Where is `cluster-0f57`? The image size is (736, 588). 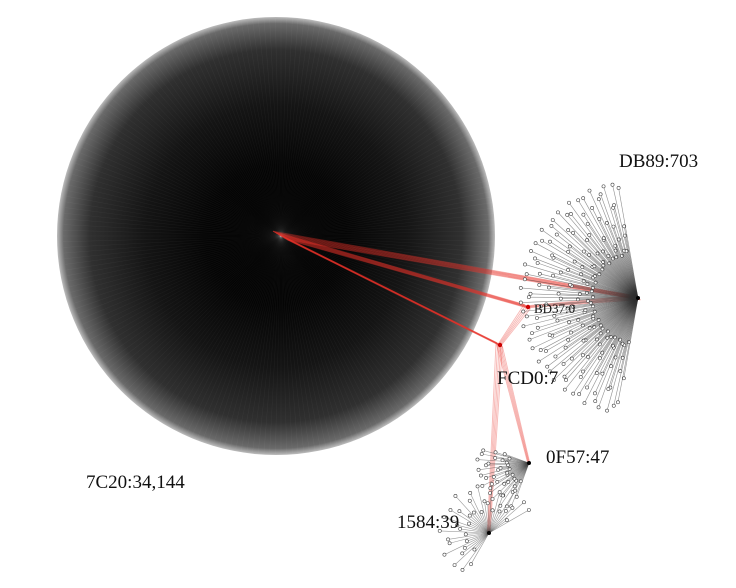
cluster-0f57 is located at coordinates (503, 478).